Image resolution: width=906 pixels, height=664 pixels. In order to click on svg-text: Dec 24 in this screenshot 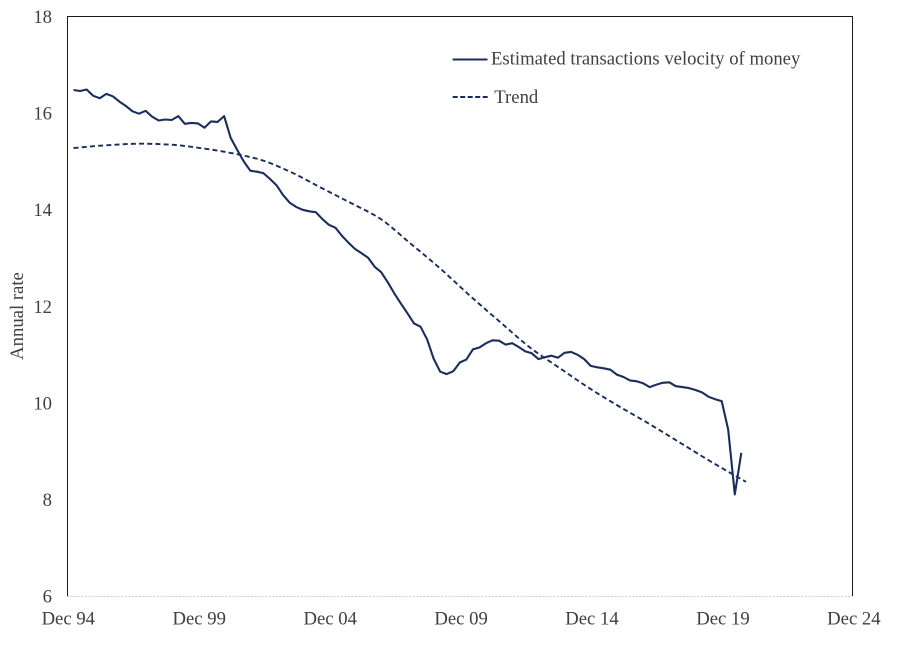, I will do `click(854, 619)`.